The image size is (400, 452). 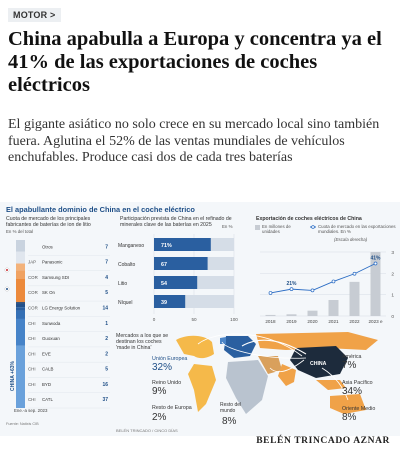 What do you see at coordinates (247, 387) in the screenshot?
I see `africa-shape` at bounding box center [247, 387].